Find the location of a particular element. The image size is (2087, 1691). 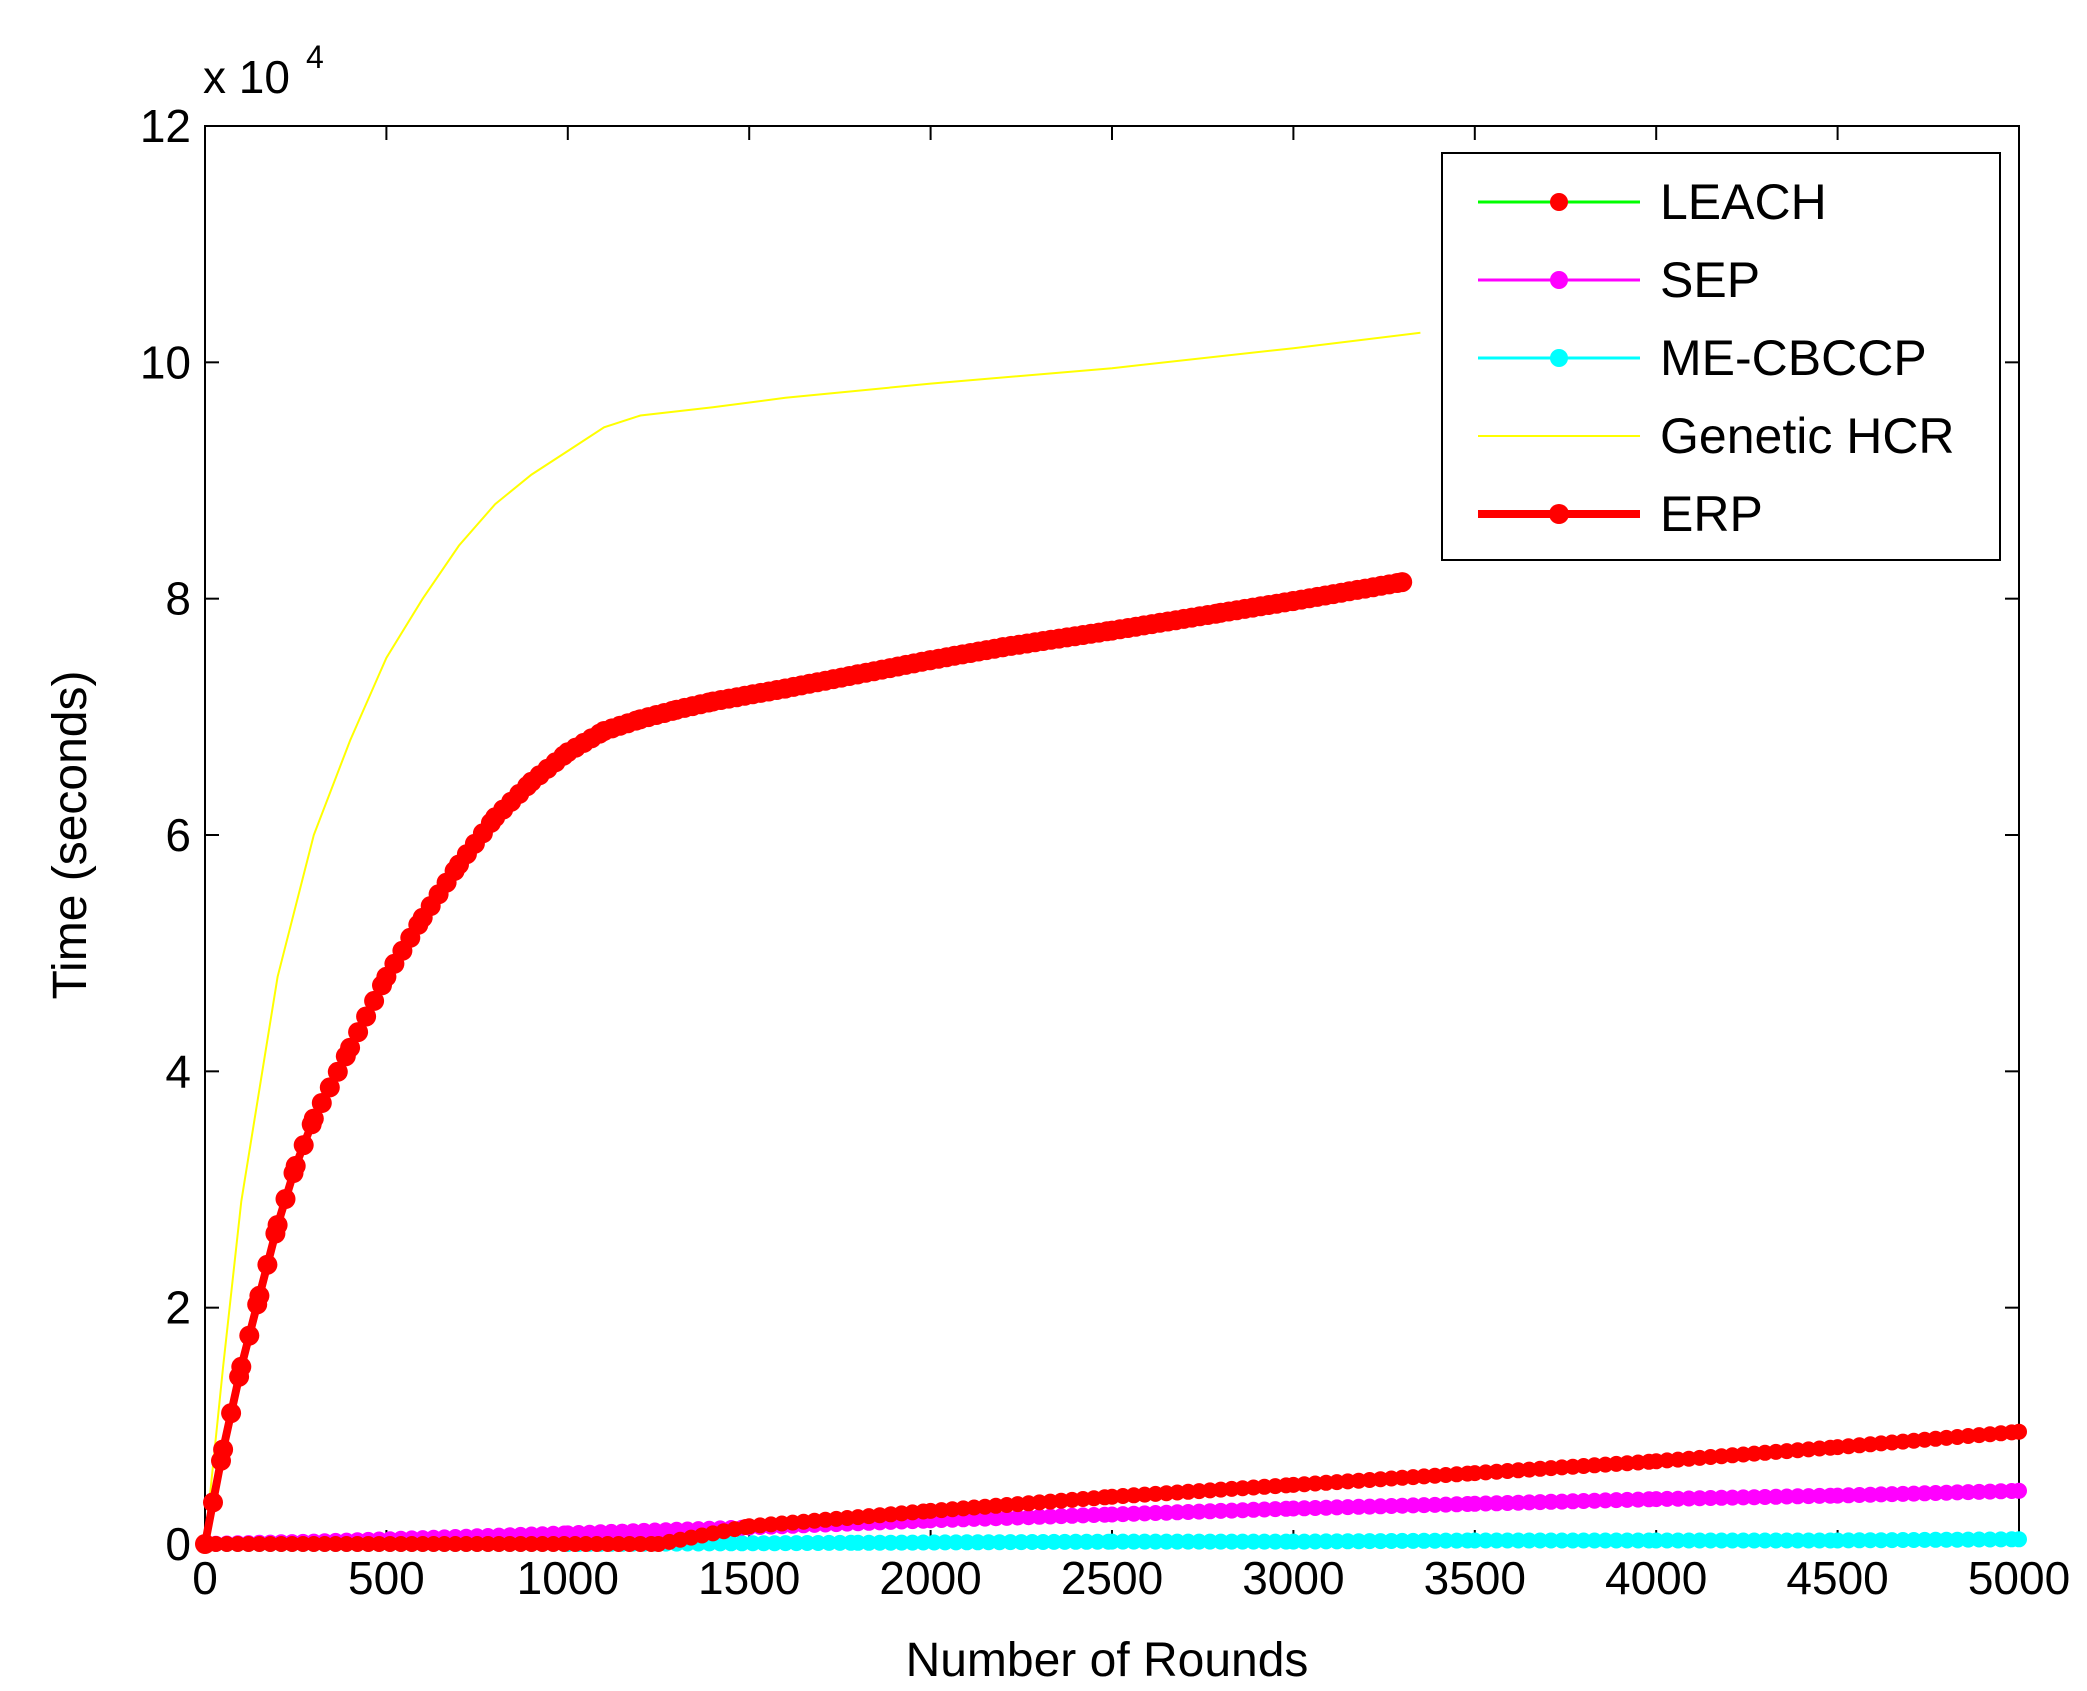

y-multiplier-exponent: 4 is located at coordinates (315, 57).